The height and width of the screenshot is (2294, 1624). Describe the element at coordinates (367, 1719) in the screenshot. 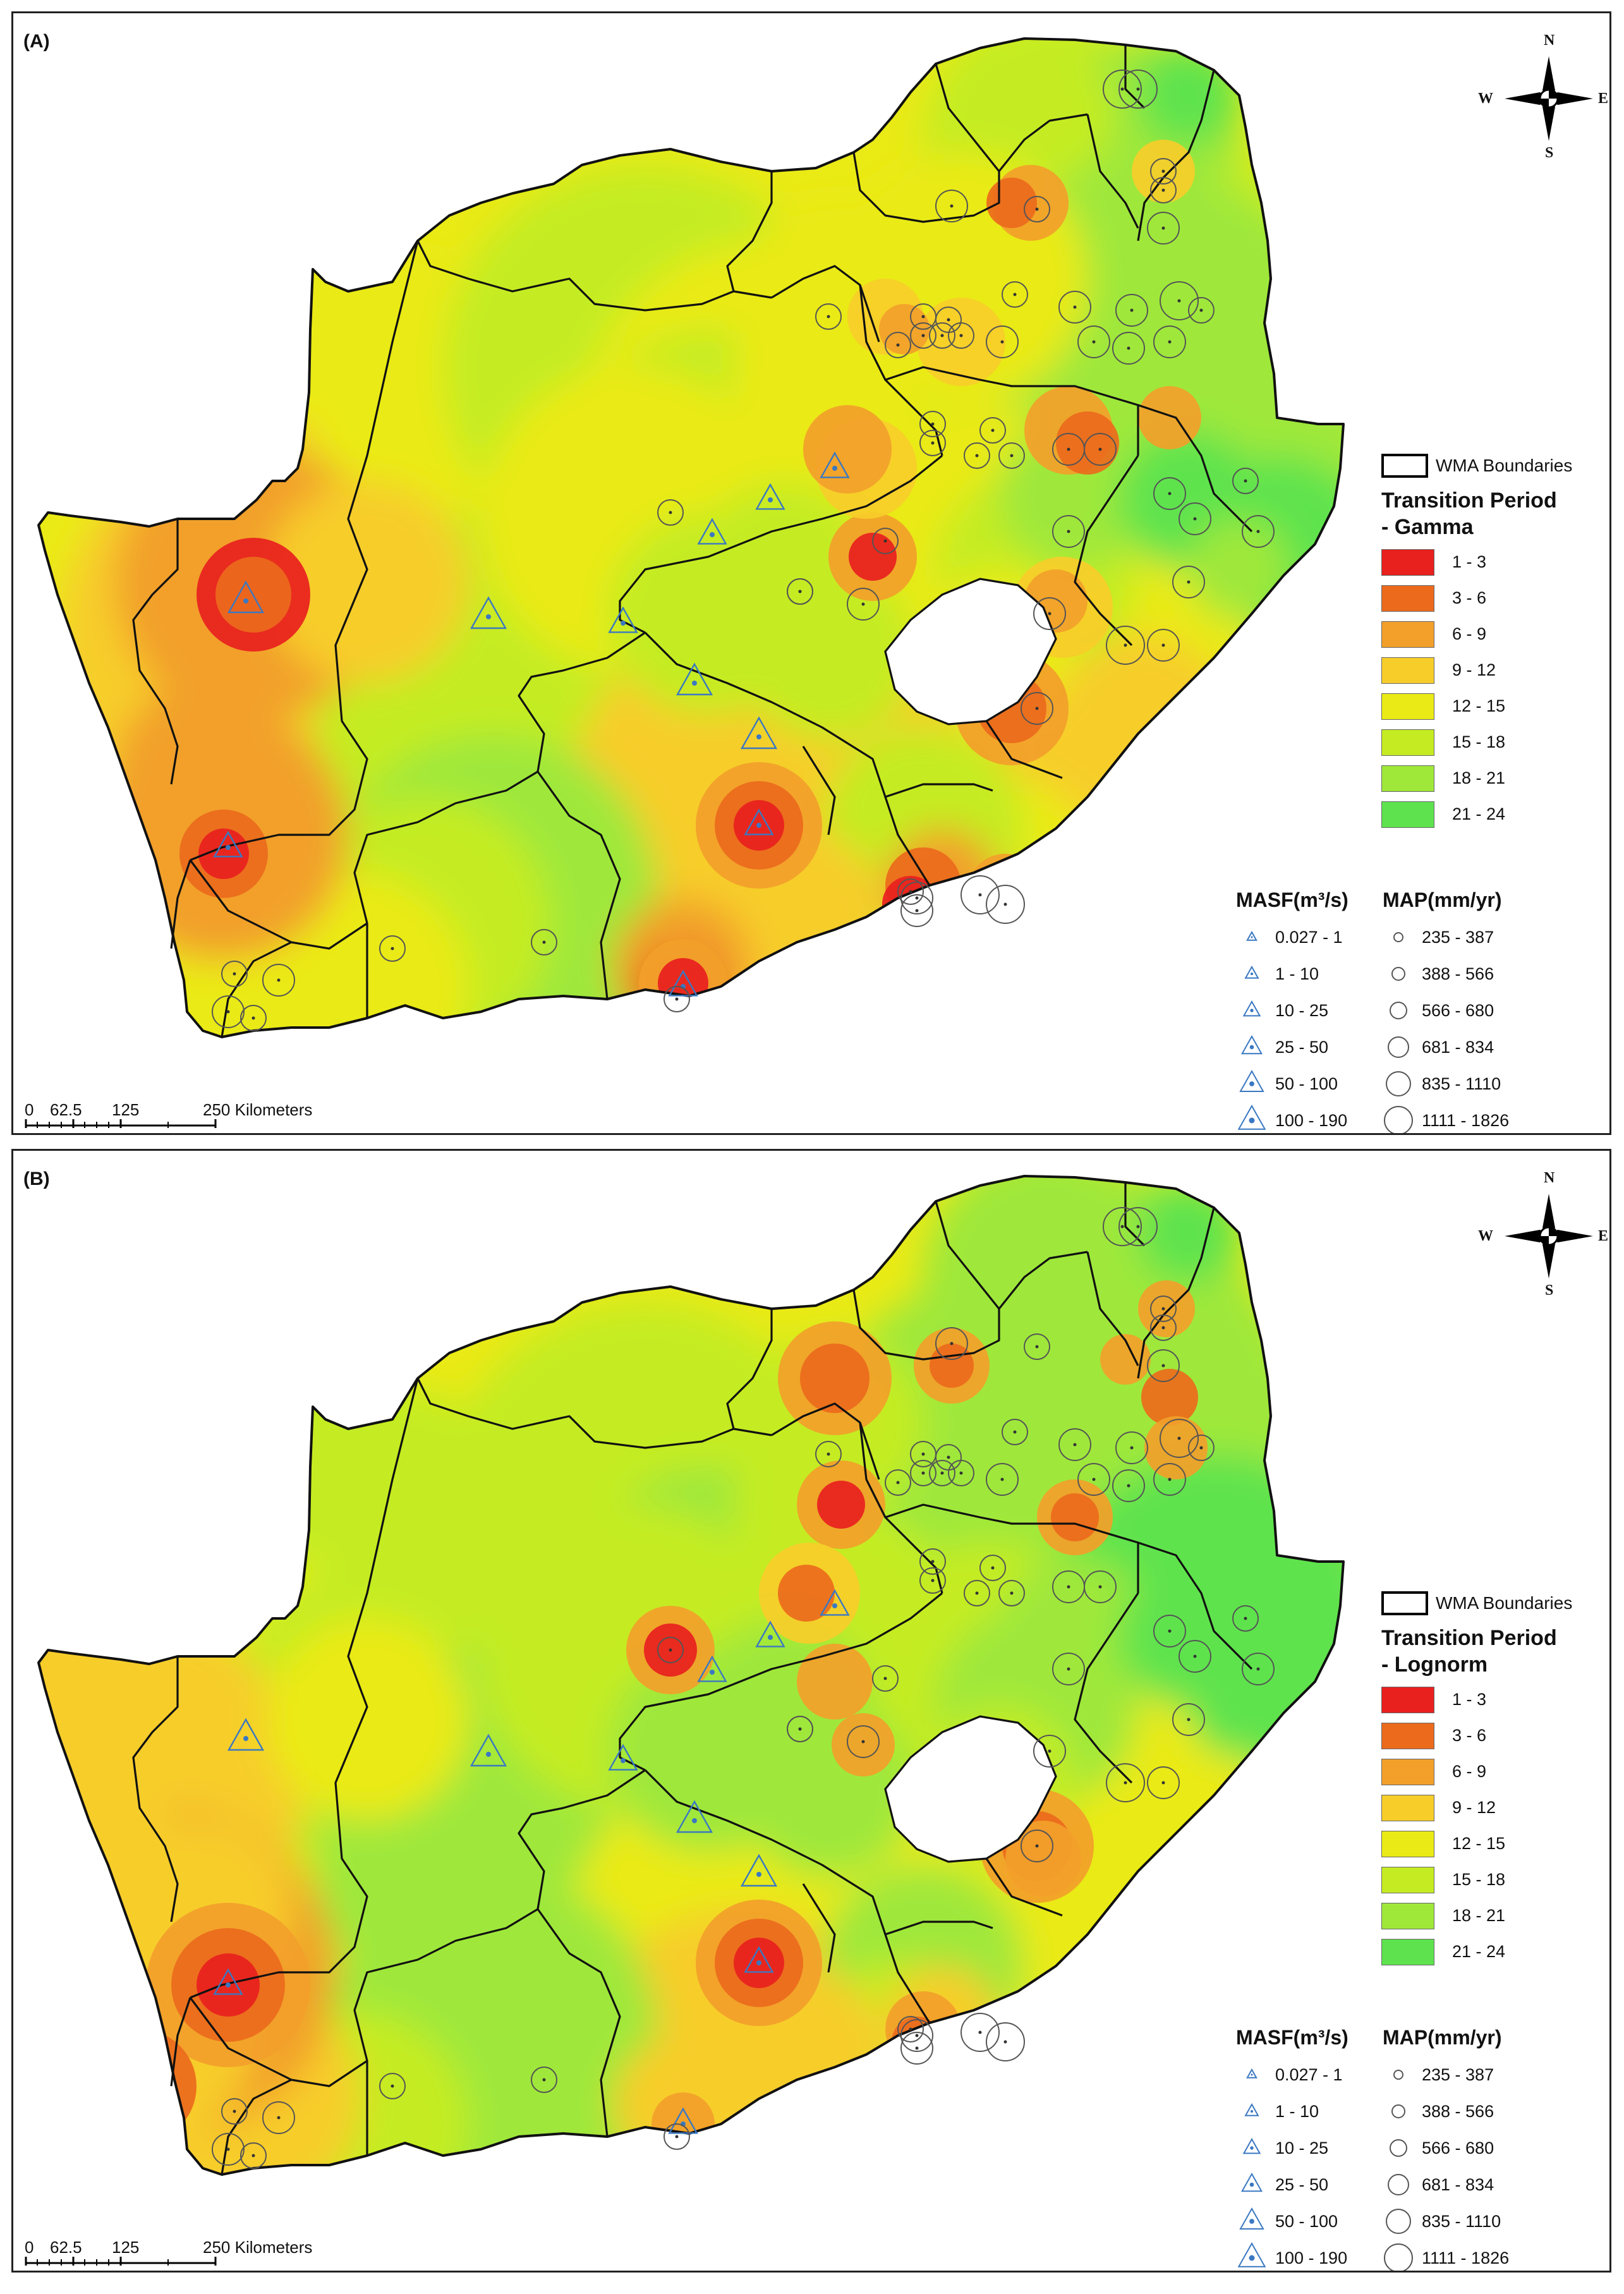

I see `field-blob` at that location.